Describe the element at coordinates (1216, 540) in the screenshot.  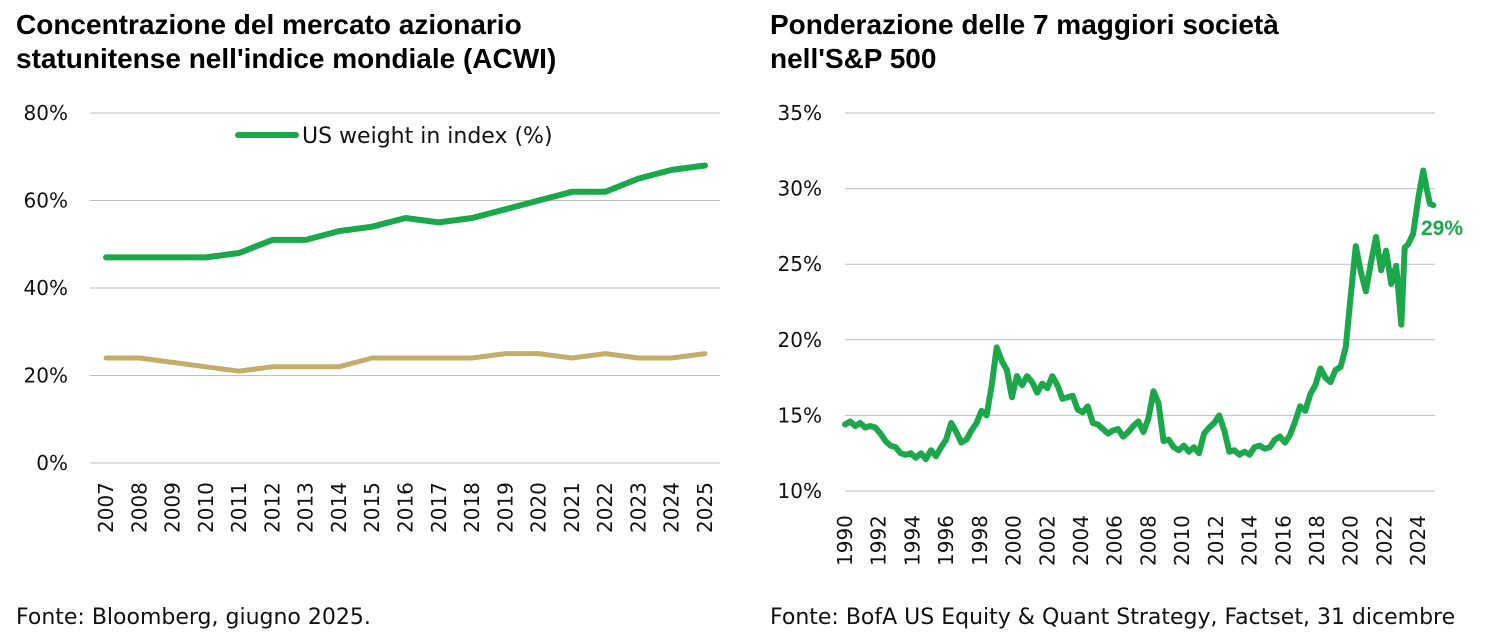
I see `right-x-tick-label: 2012` at that location.